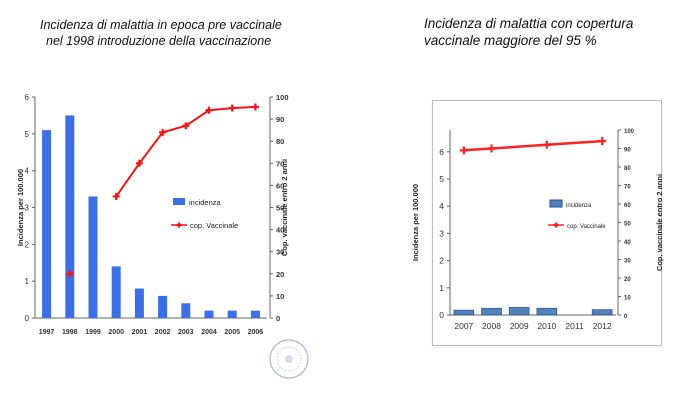 Image resolution: width=680 pixels, height=400 pixels. I want to click on watermark-stamp, so click(289, 359).